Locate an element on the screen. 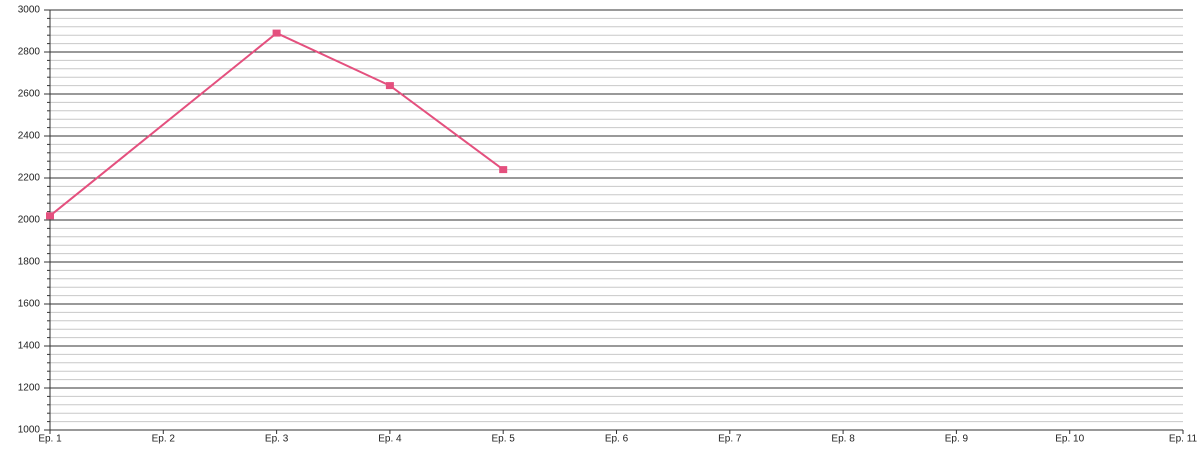 This screenshot has width=1200, height=450. x-tick-label: Ep. 10 is located at coordinates (1069, 439).